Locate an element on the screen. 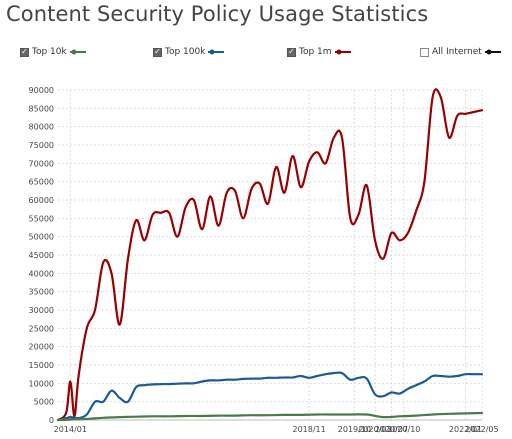 The height and width of the screenshot is (439, 512). y-tick-label: 20000 is located at coordinates (41, 347).